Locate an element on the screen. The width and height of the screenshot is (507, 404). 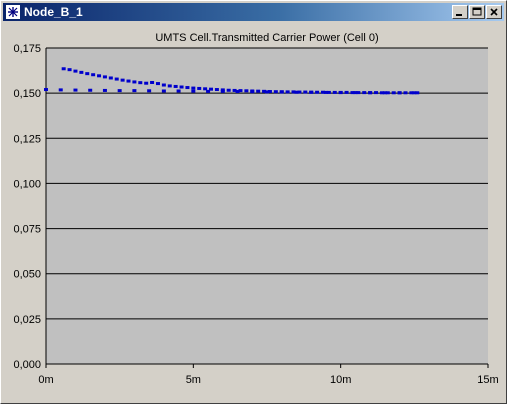
series-layer is located at coordinates (232, 81).